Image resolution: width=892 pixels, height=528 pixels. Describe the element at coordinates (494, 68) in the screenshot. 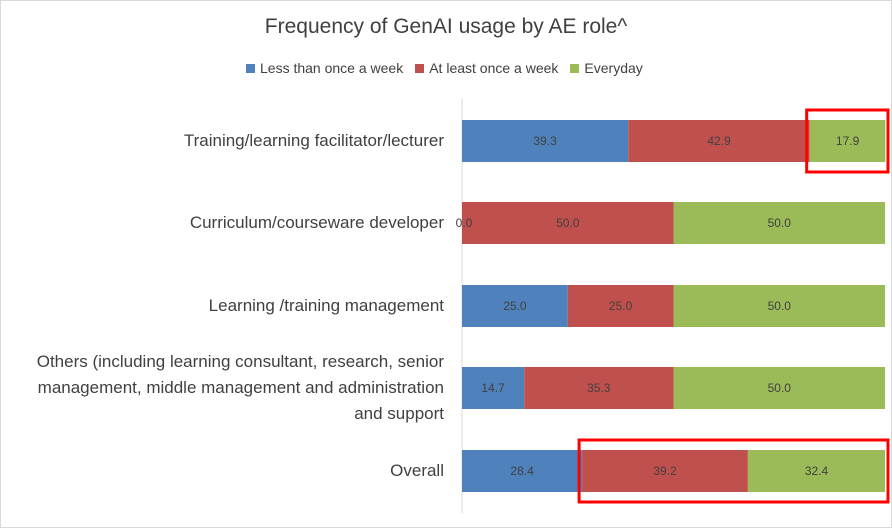

I see `legend-label: At least once a week` at that location.